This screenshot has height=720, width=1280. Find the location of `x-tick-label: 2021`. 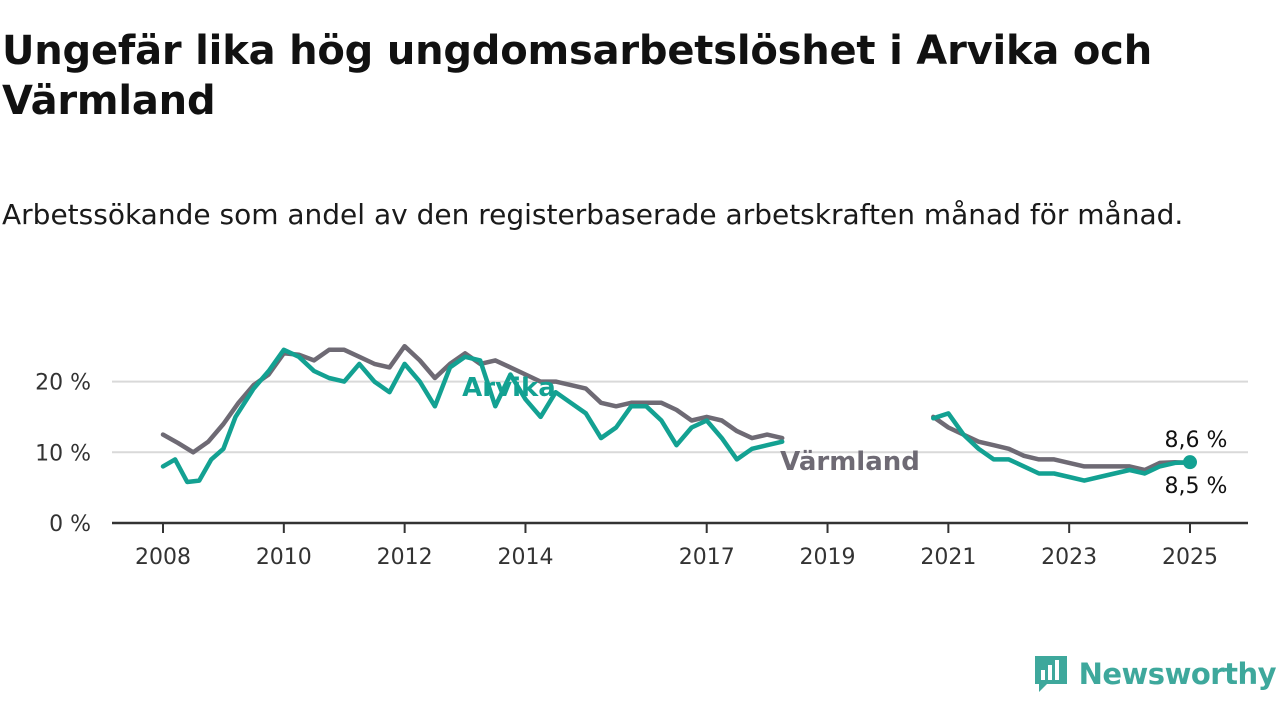

x-tick-label: 2021 is located at coordinates (948, 557).